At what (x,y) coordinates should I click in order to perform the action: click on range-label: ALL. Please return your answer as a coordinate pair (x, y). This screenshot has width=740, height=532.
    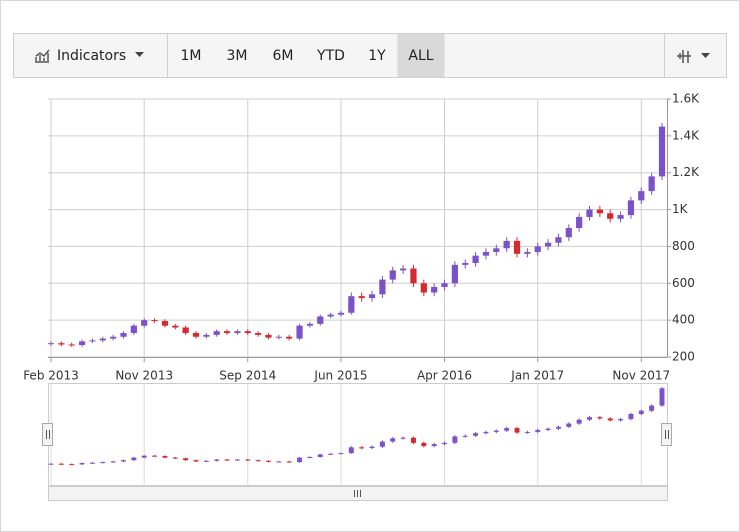
    Looking at the image, I should click on (420, 56).